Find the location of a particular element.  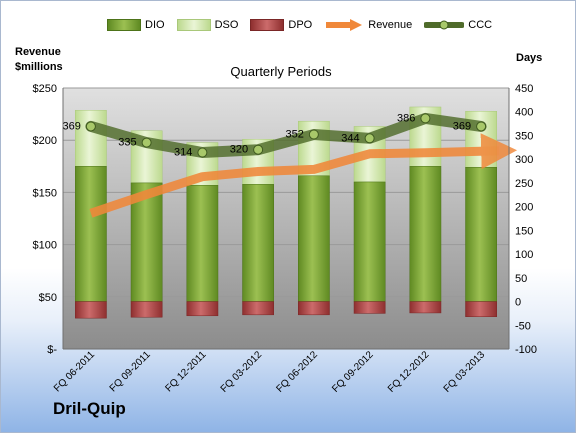

right-tick-label: 0 is located at coordinates (518, 303).